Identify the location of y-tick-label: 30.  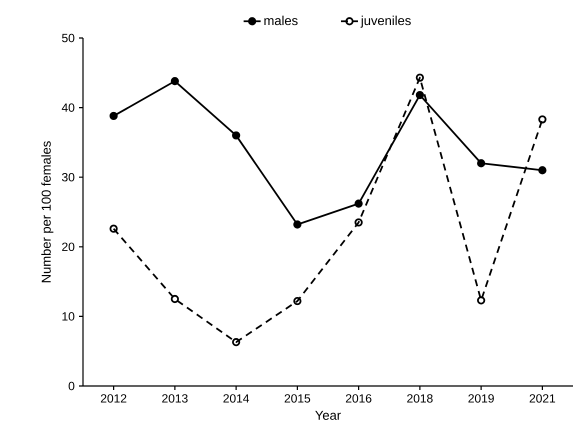
(68, 177).